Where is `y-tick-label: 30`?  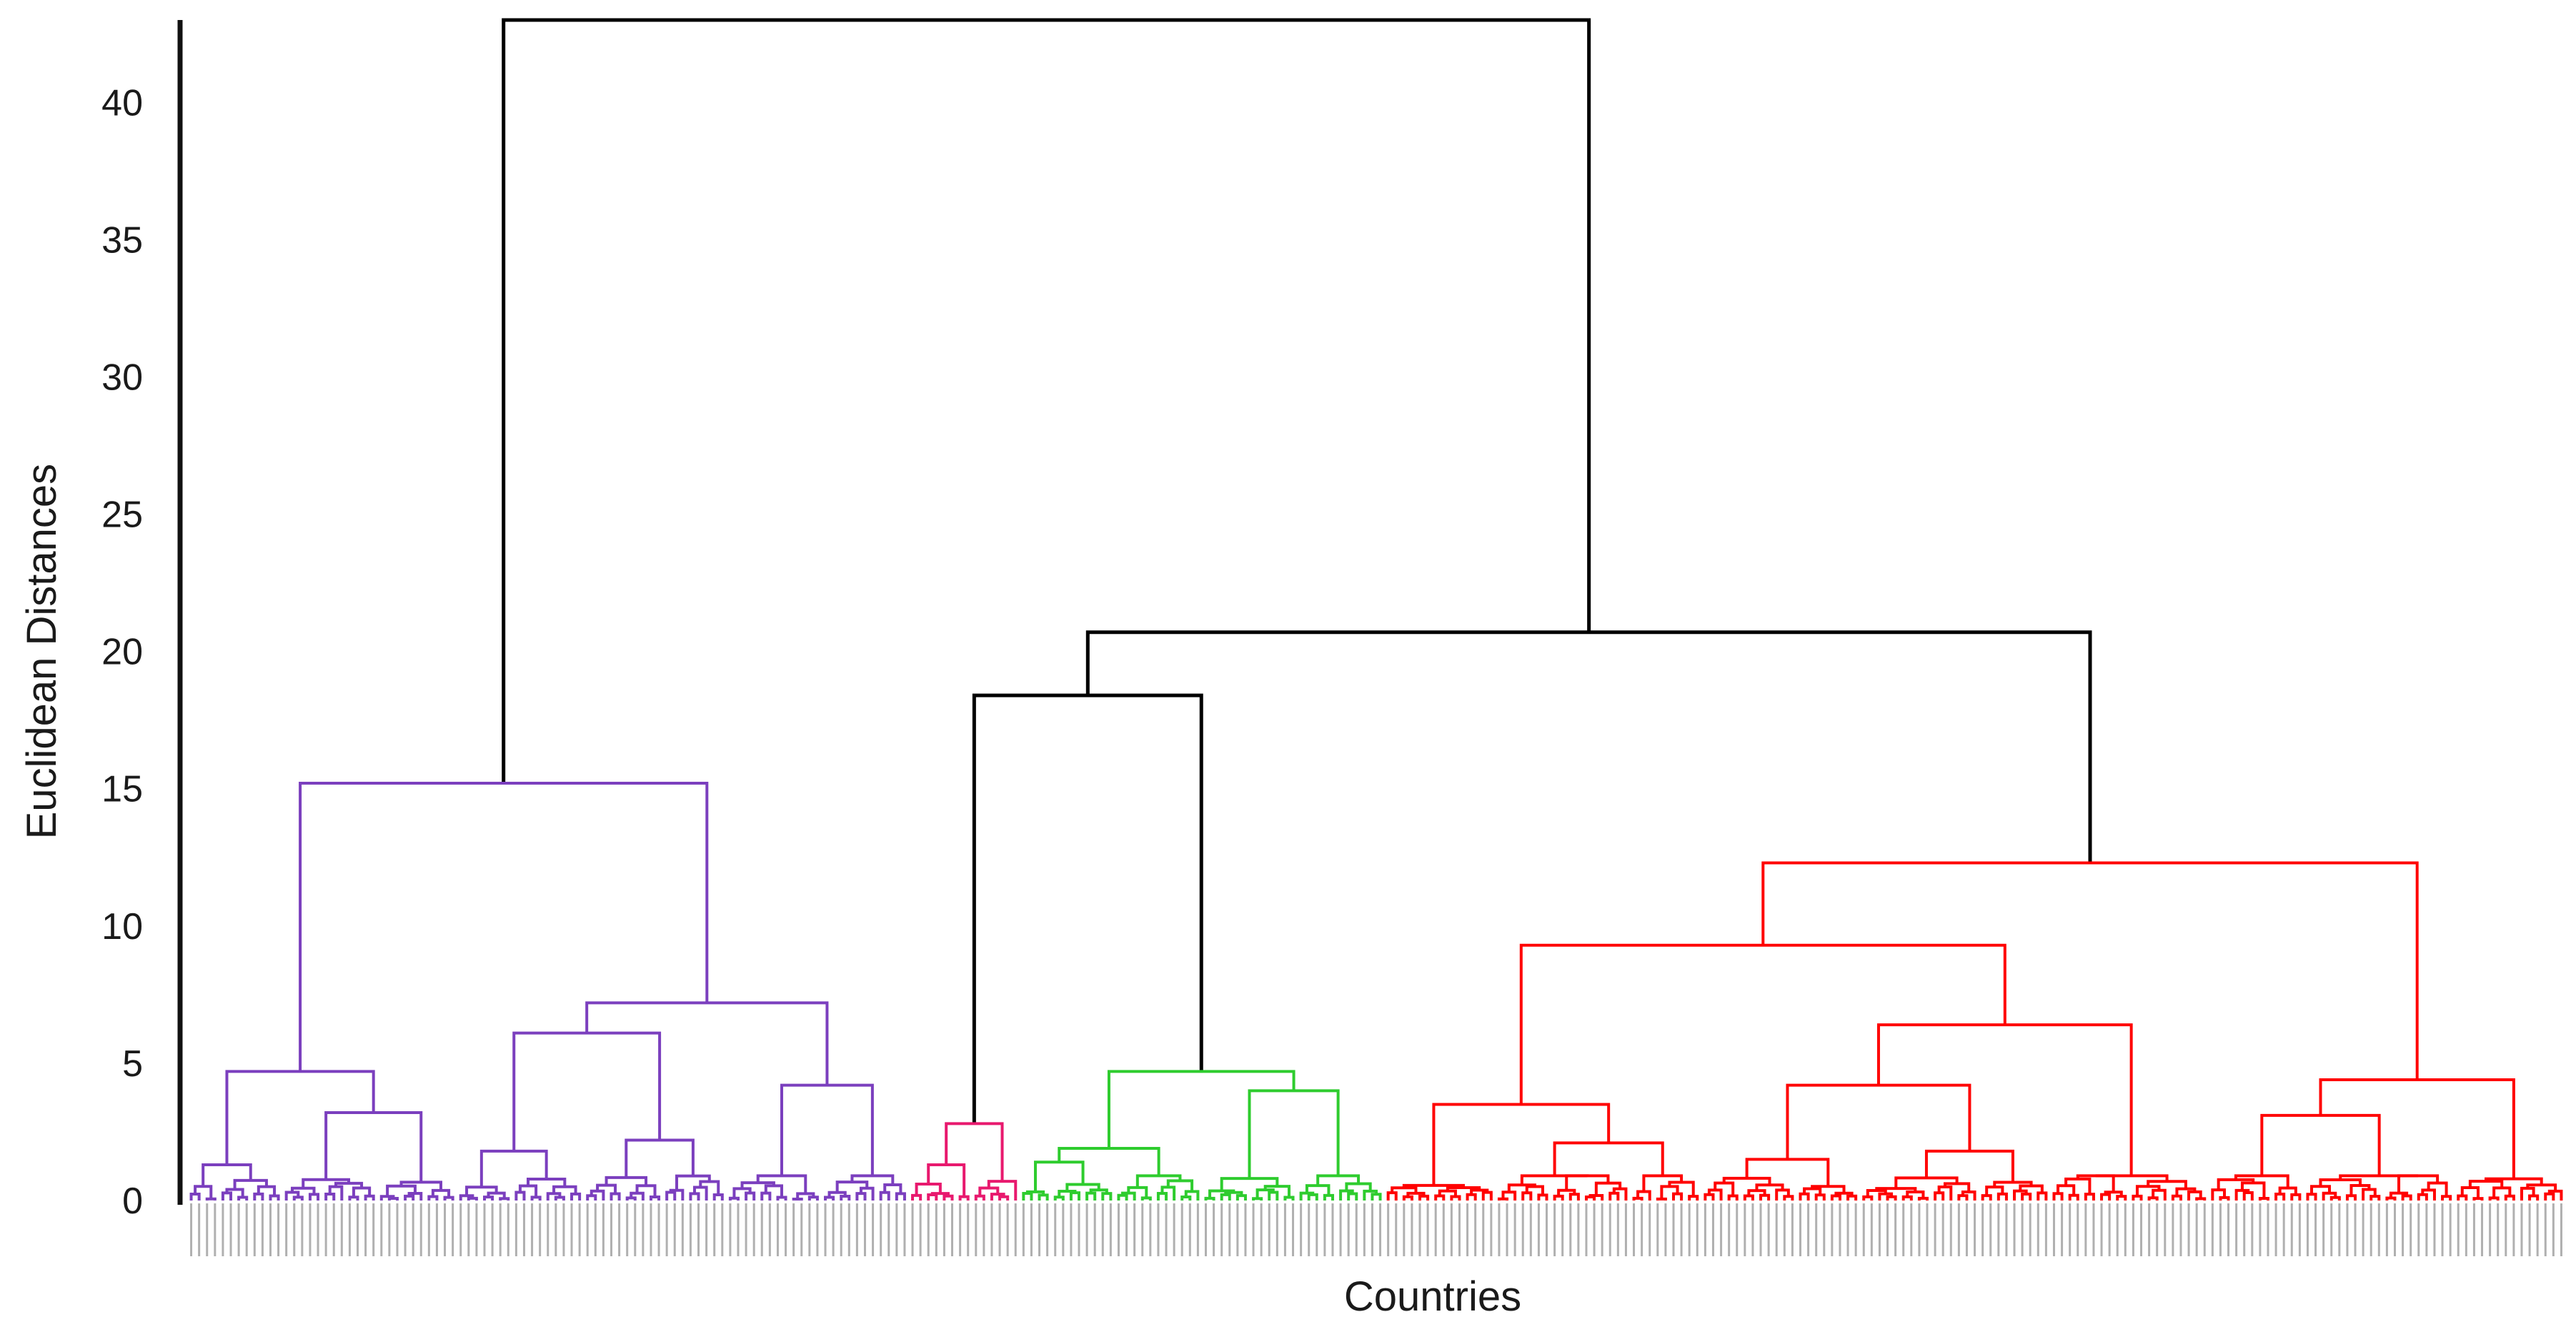
y-tick-label: 30 is located at coordinates (122, 377).